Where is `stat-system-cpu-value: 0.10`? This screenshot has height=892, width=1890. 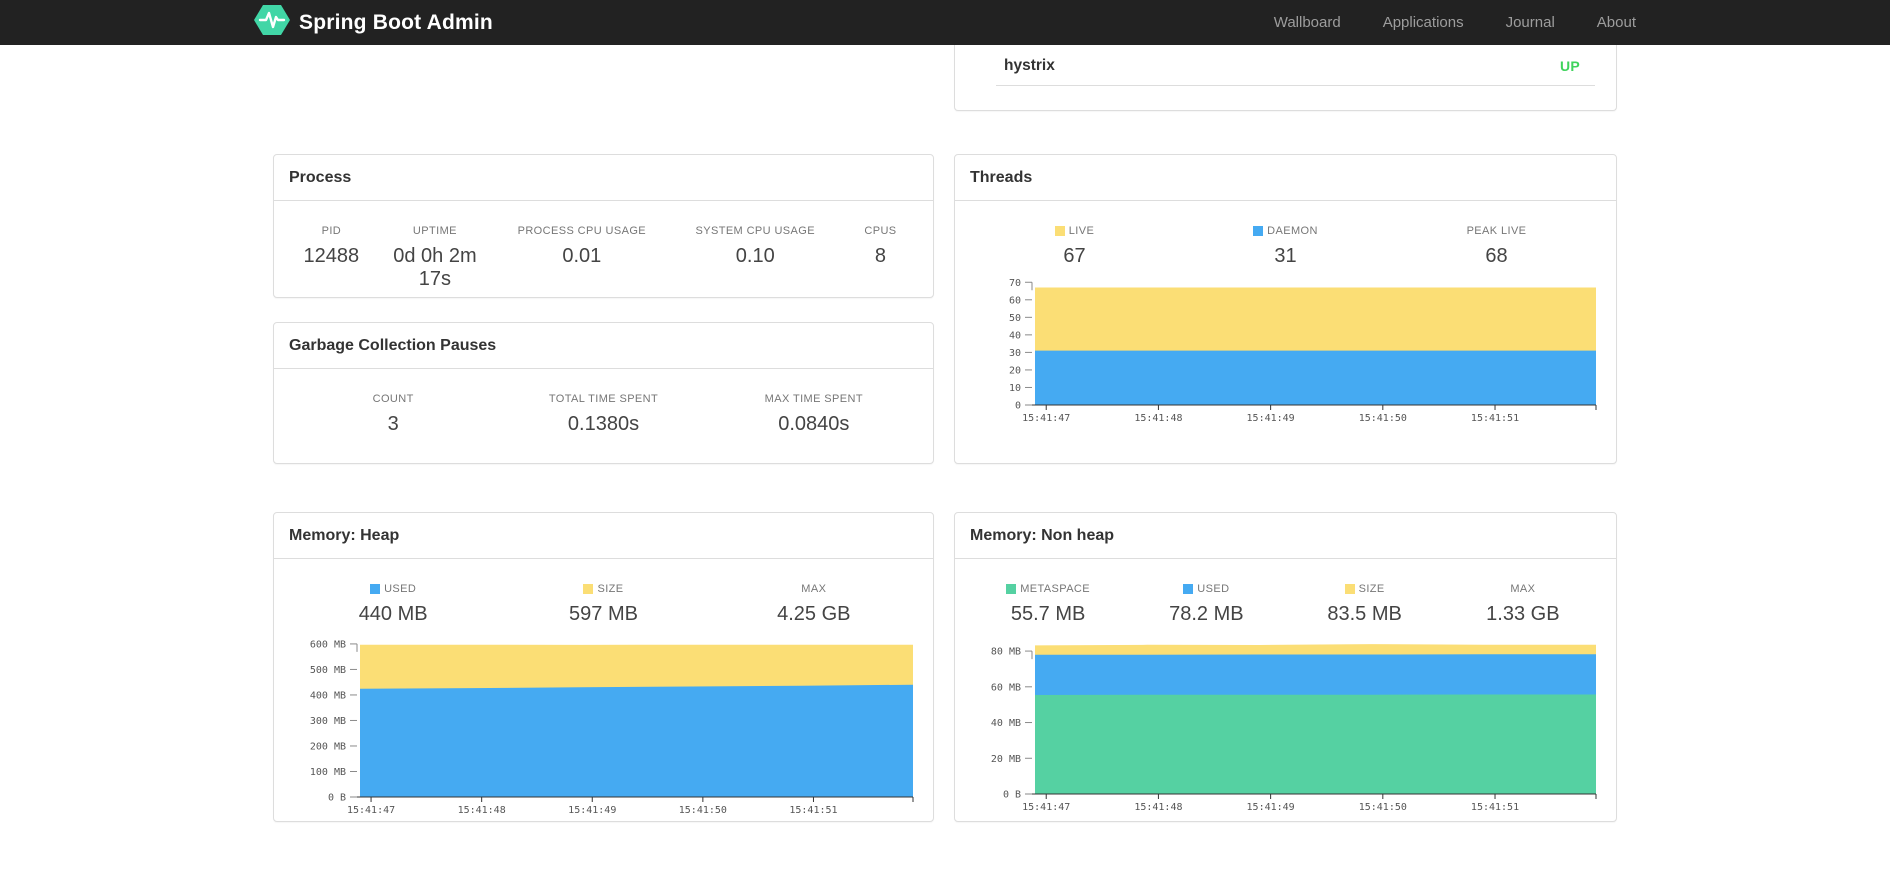
stat-system-cpu-value: 0.10 is located at coordinates (755, 256).